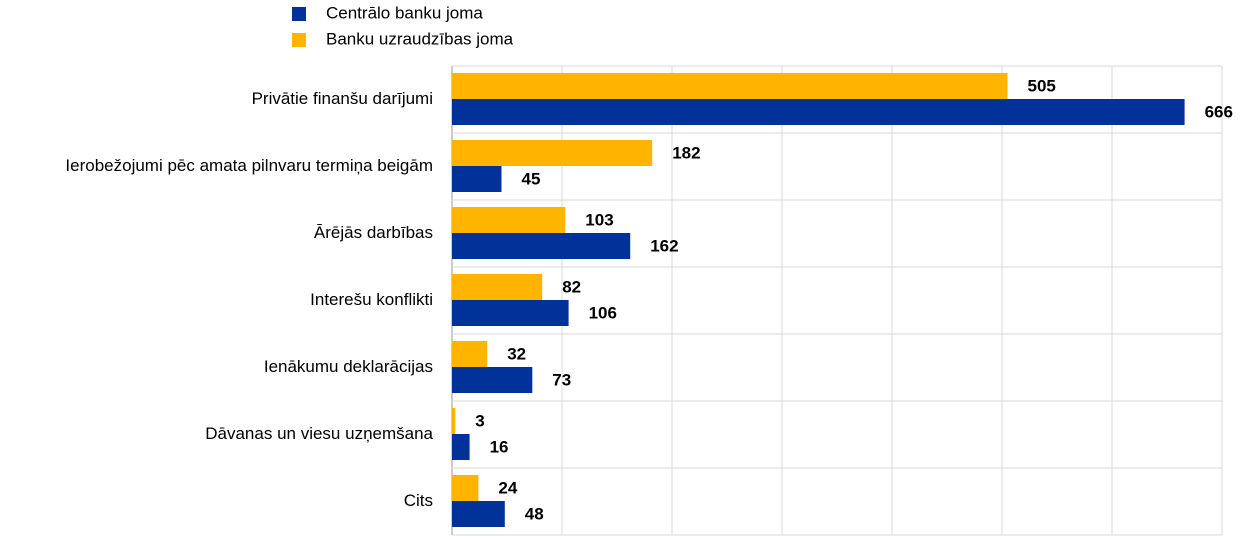 This screenshot has width=1240, height=538. What do you see at coordinates (420, 38) in the screenshot?
I see `legend-label: Banku uzraudzības joma` at bounding box center [420, 38].